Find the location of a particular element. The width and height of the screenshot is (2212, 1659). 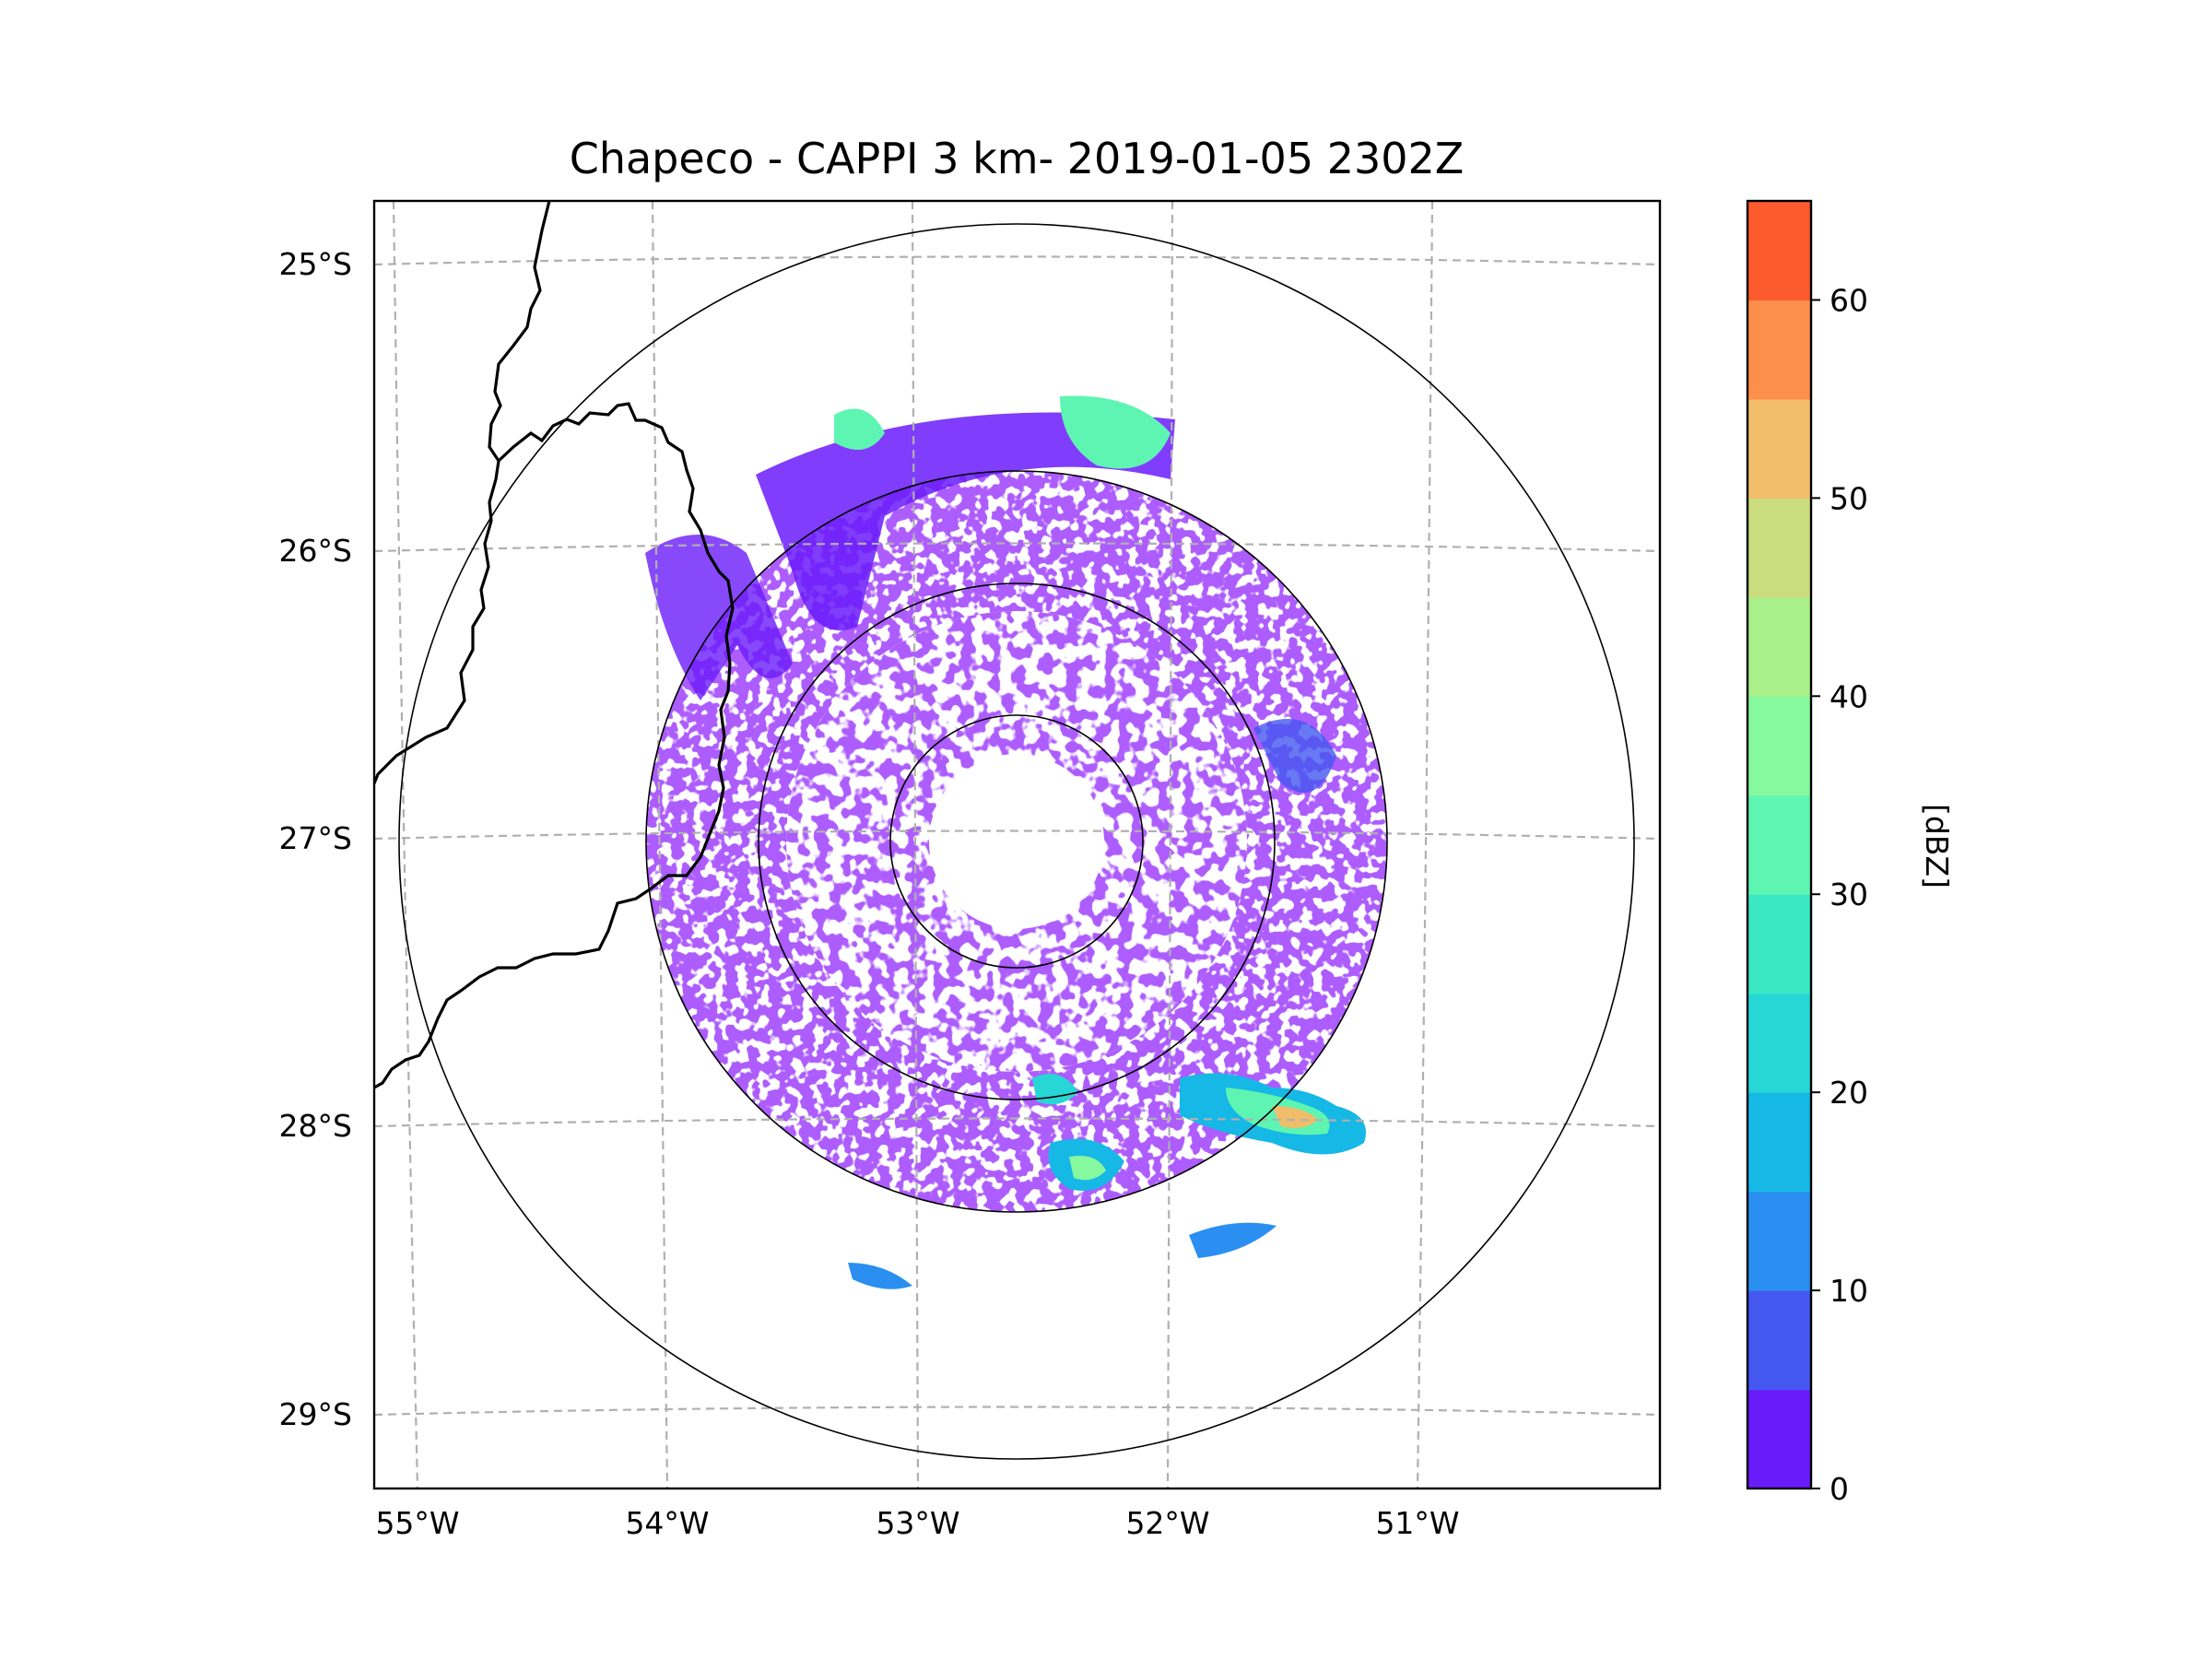

north-light-echo is located at coordinates (859, 429).